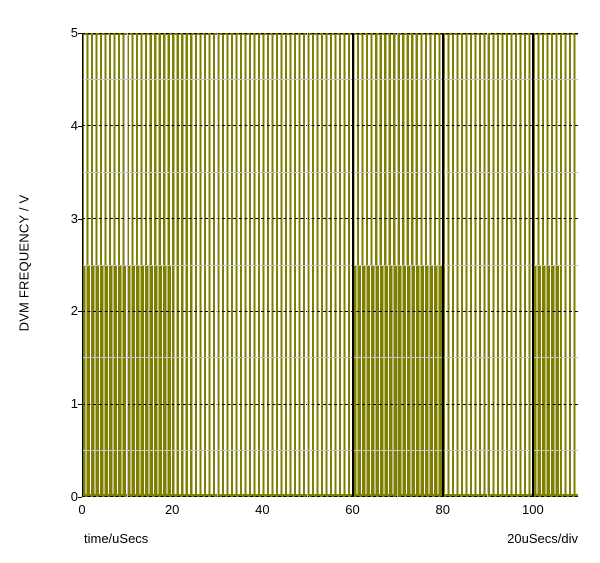  Describe the element at coordinates (547, 381) in the screenshot. I see `dense-band` at that location.